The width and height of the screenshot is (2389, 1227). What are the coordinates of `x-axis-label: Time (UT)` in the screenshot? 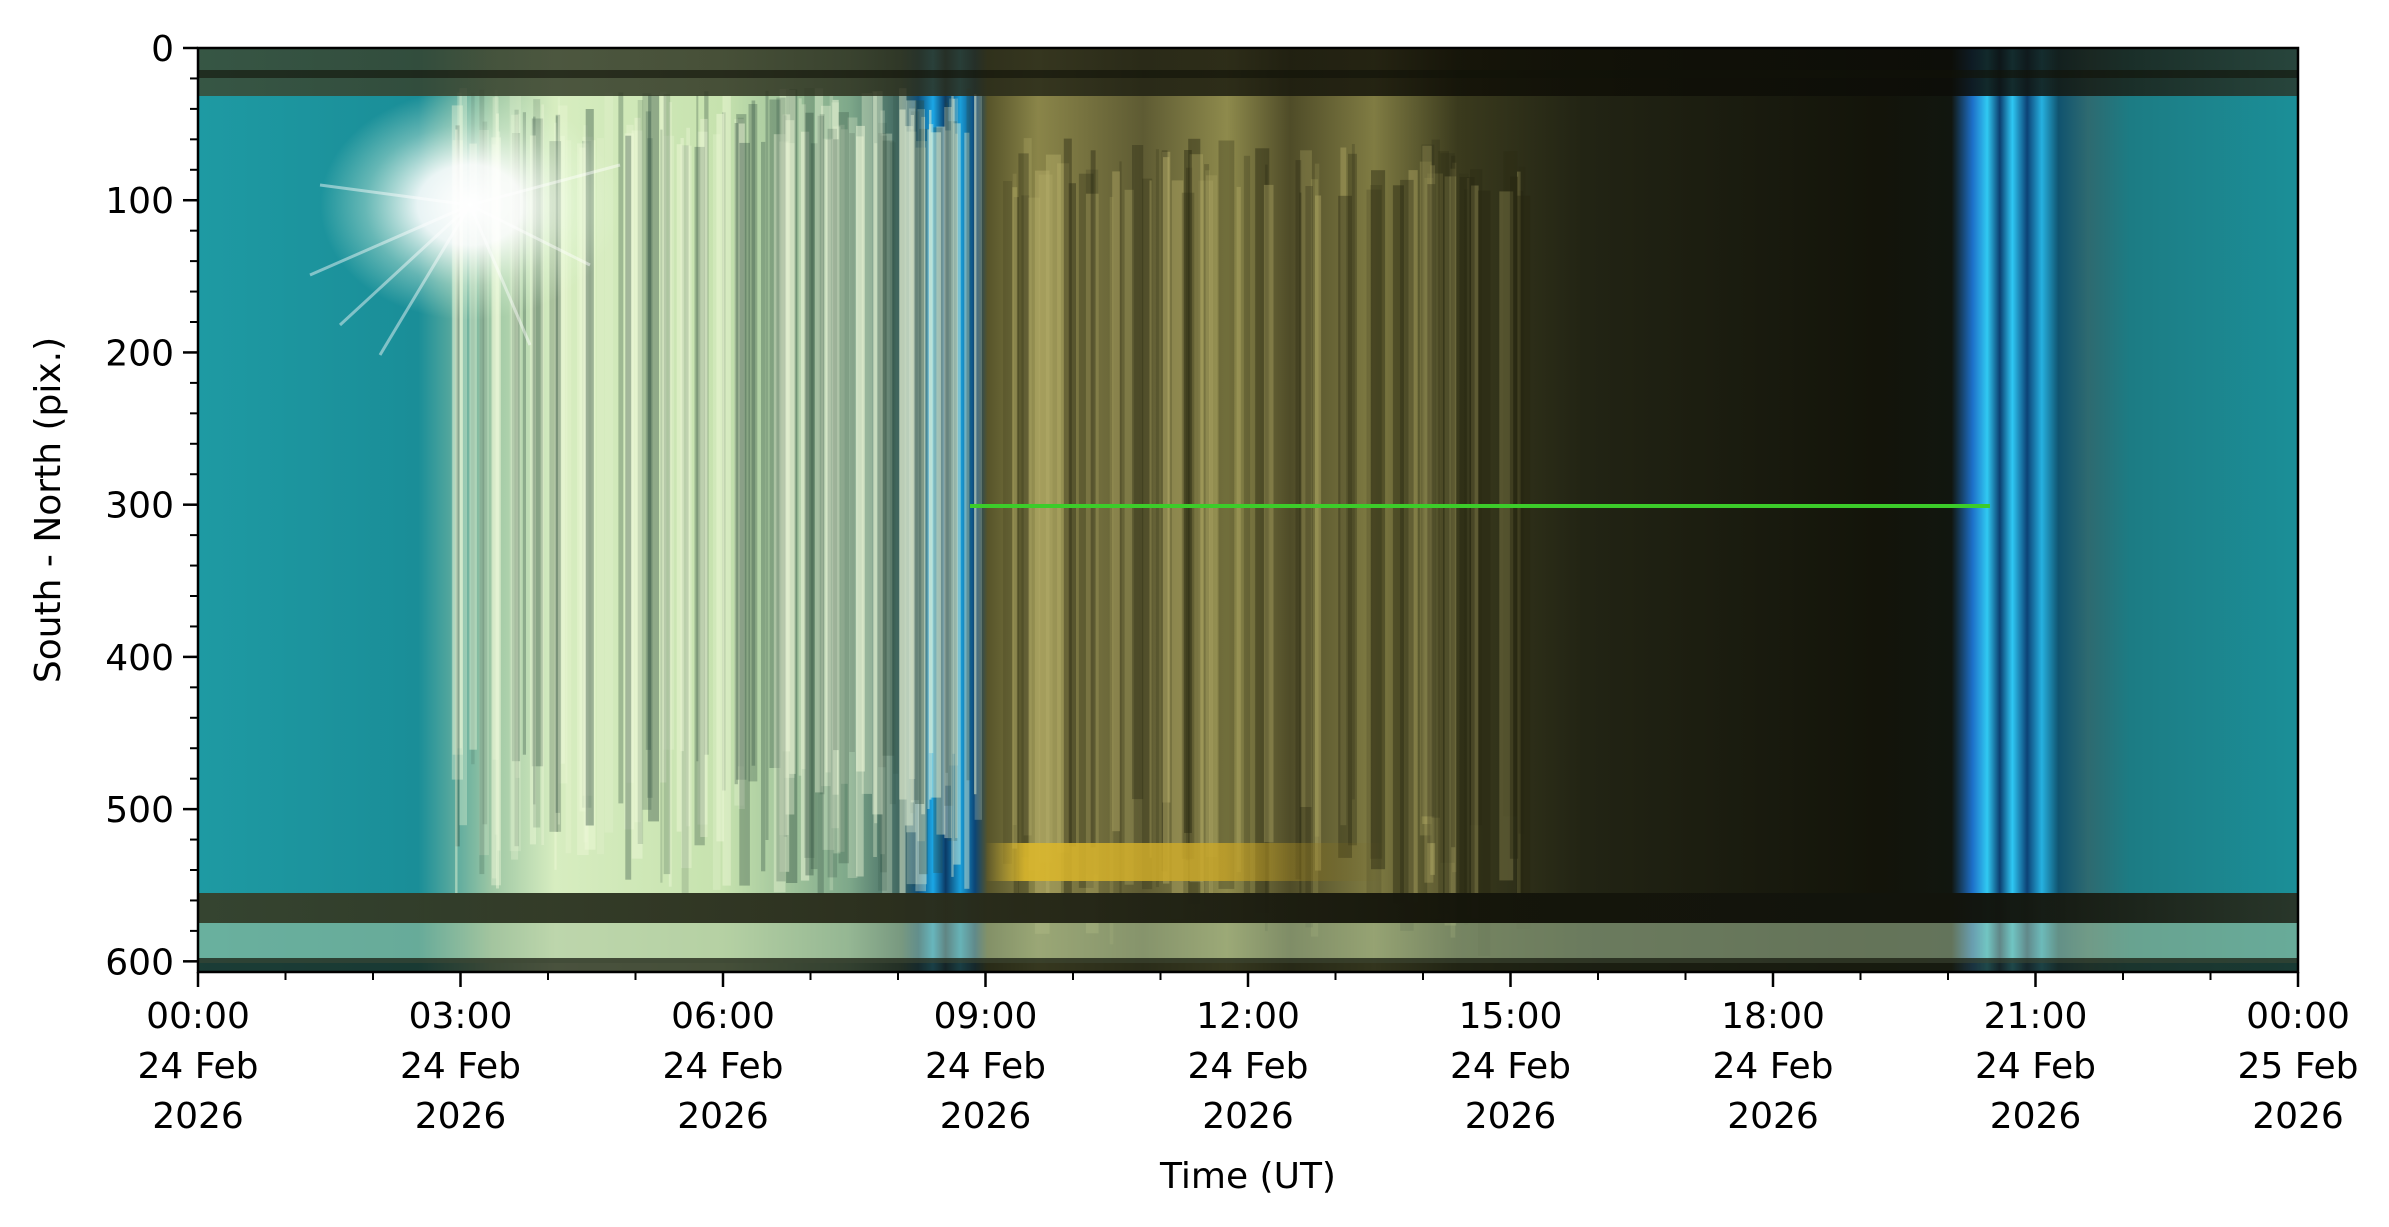 It's located at (1247, 1176).